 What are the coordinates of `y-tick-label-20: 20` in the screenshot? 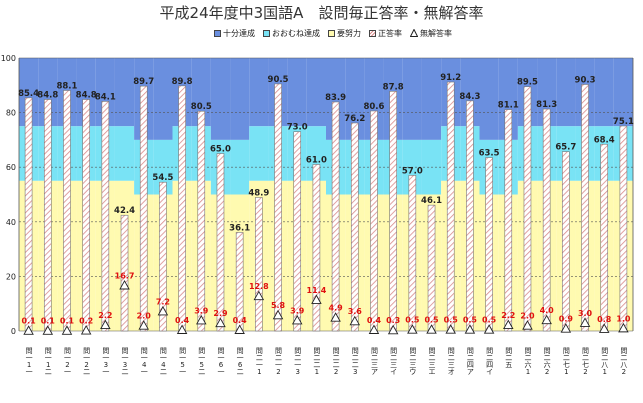 It's located at (11, 276).